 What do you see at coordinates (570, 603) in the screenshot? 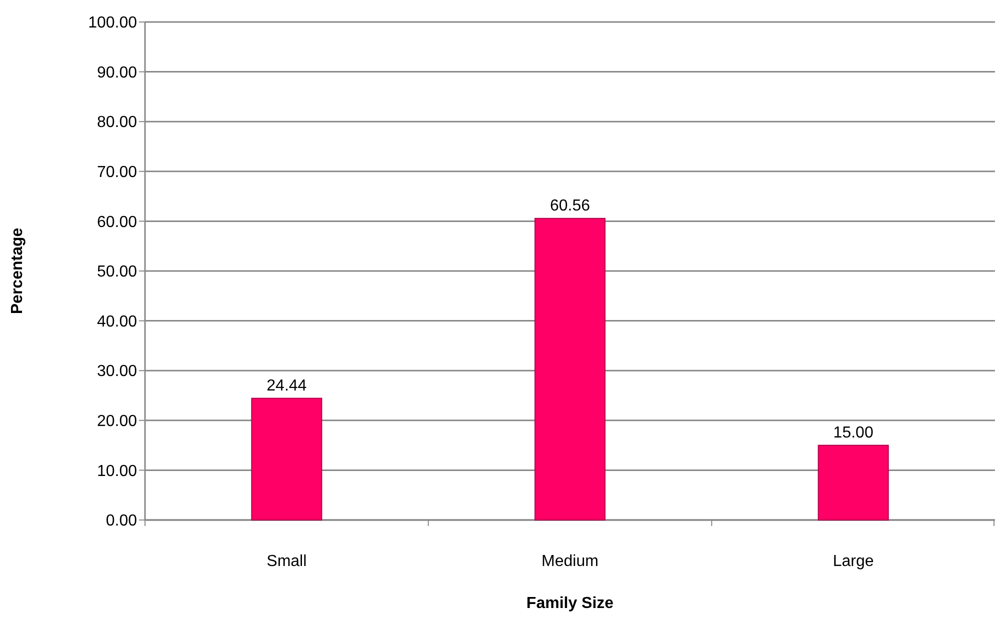
I see `x-axis-title: Family Size` at bounding box center [570, 603].